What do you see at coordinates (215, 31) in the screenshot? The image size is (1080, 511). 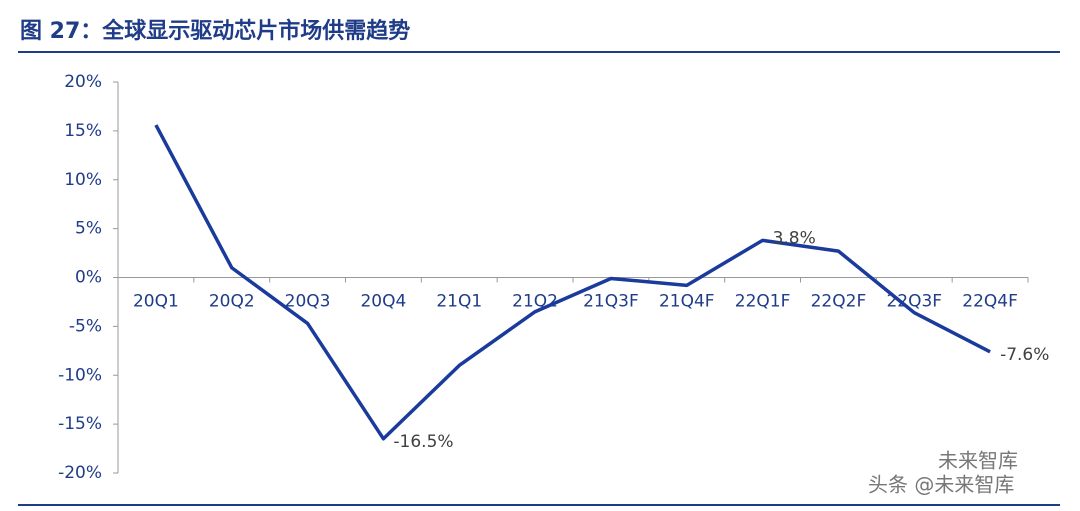 I see `chart-title: 图 27：全球显示驱动芯片市场供需趋势` at bounding box center [215, 31].